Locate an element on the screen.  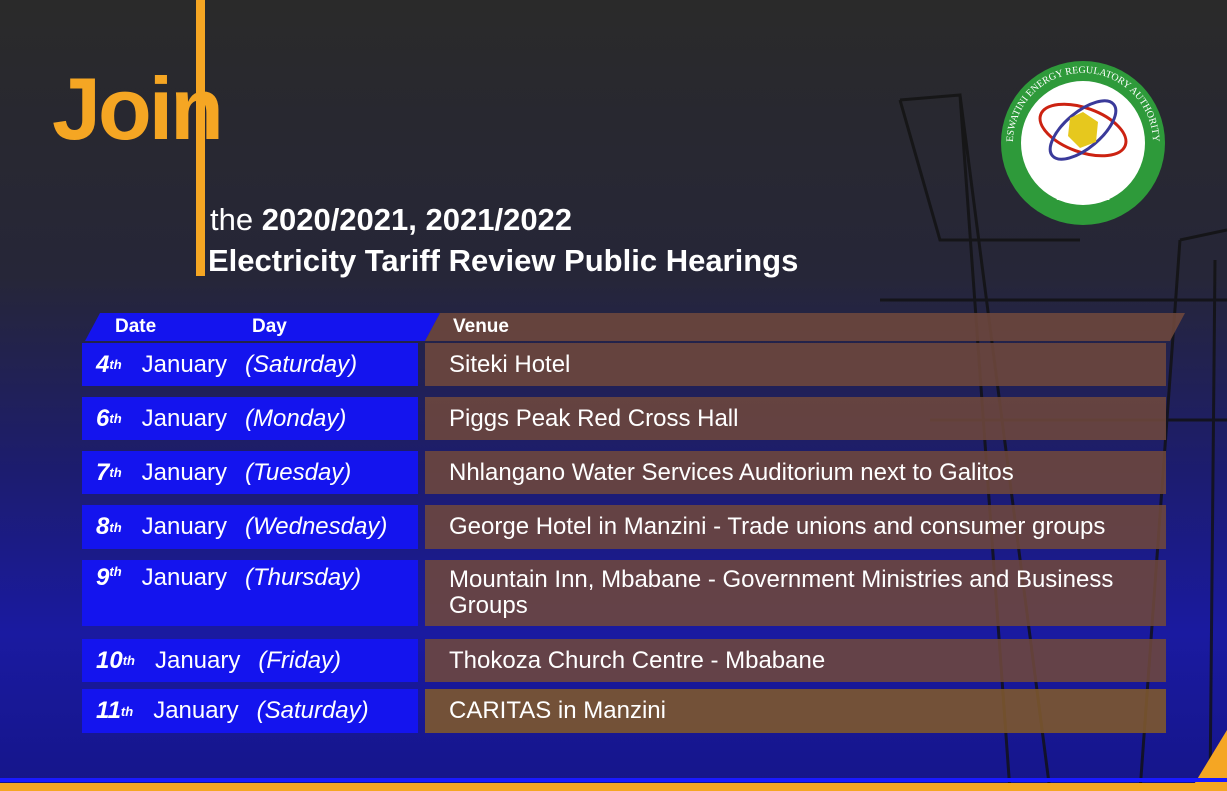
date: 8 is located at coordinates (103, 526).